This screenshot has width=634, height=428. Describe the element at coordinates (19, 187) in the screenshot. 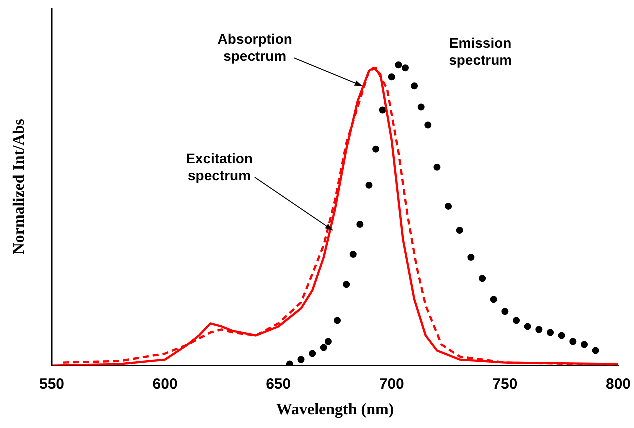

I see `y-axis-title: Normalized Int/Abs` at that location.